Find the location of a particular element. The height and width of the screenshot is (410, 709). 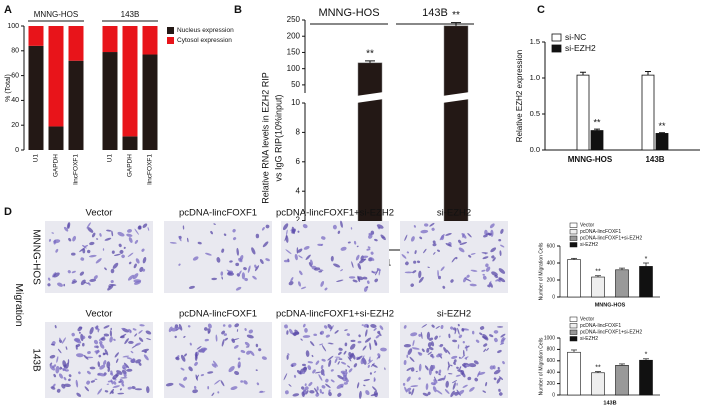

bar is located at coordinates (598, 287).